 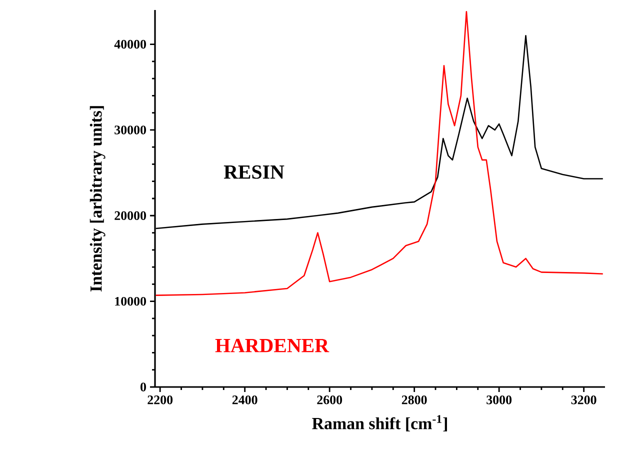 I want to click on y-tick-label: 30000, so click(x=130, y=130).